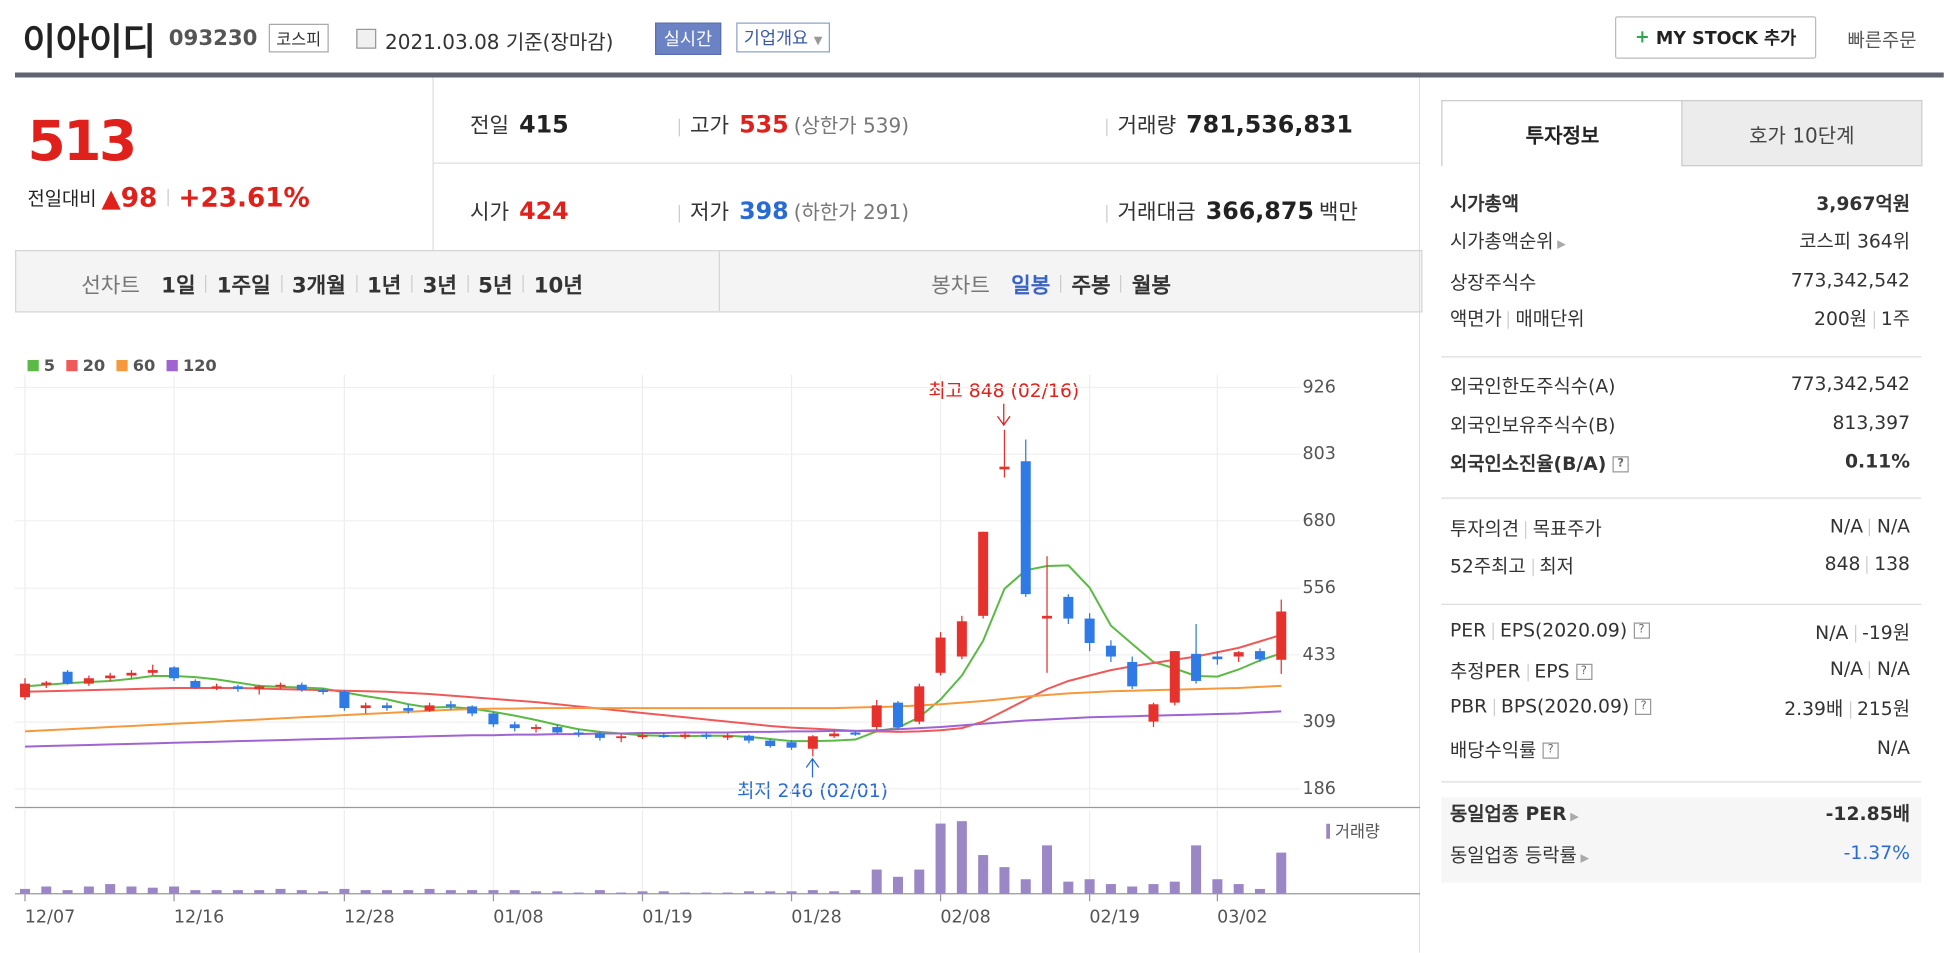 Image resolution: width=1950 pixels, height=953 pixels. Describe the element at coordinates (1802, 133) in the screenshot. I see `info-tab: 호가 10단계` at that location.